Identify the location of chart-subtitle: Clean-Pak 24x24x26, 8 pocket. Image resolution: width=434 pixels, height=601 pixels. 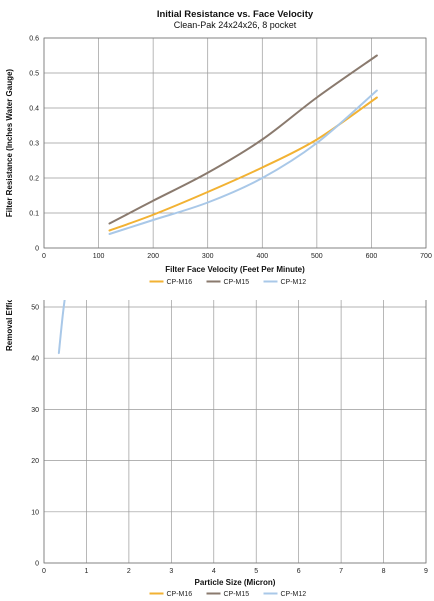
(235, 25).